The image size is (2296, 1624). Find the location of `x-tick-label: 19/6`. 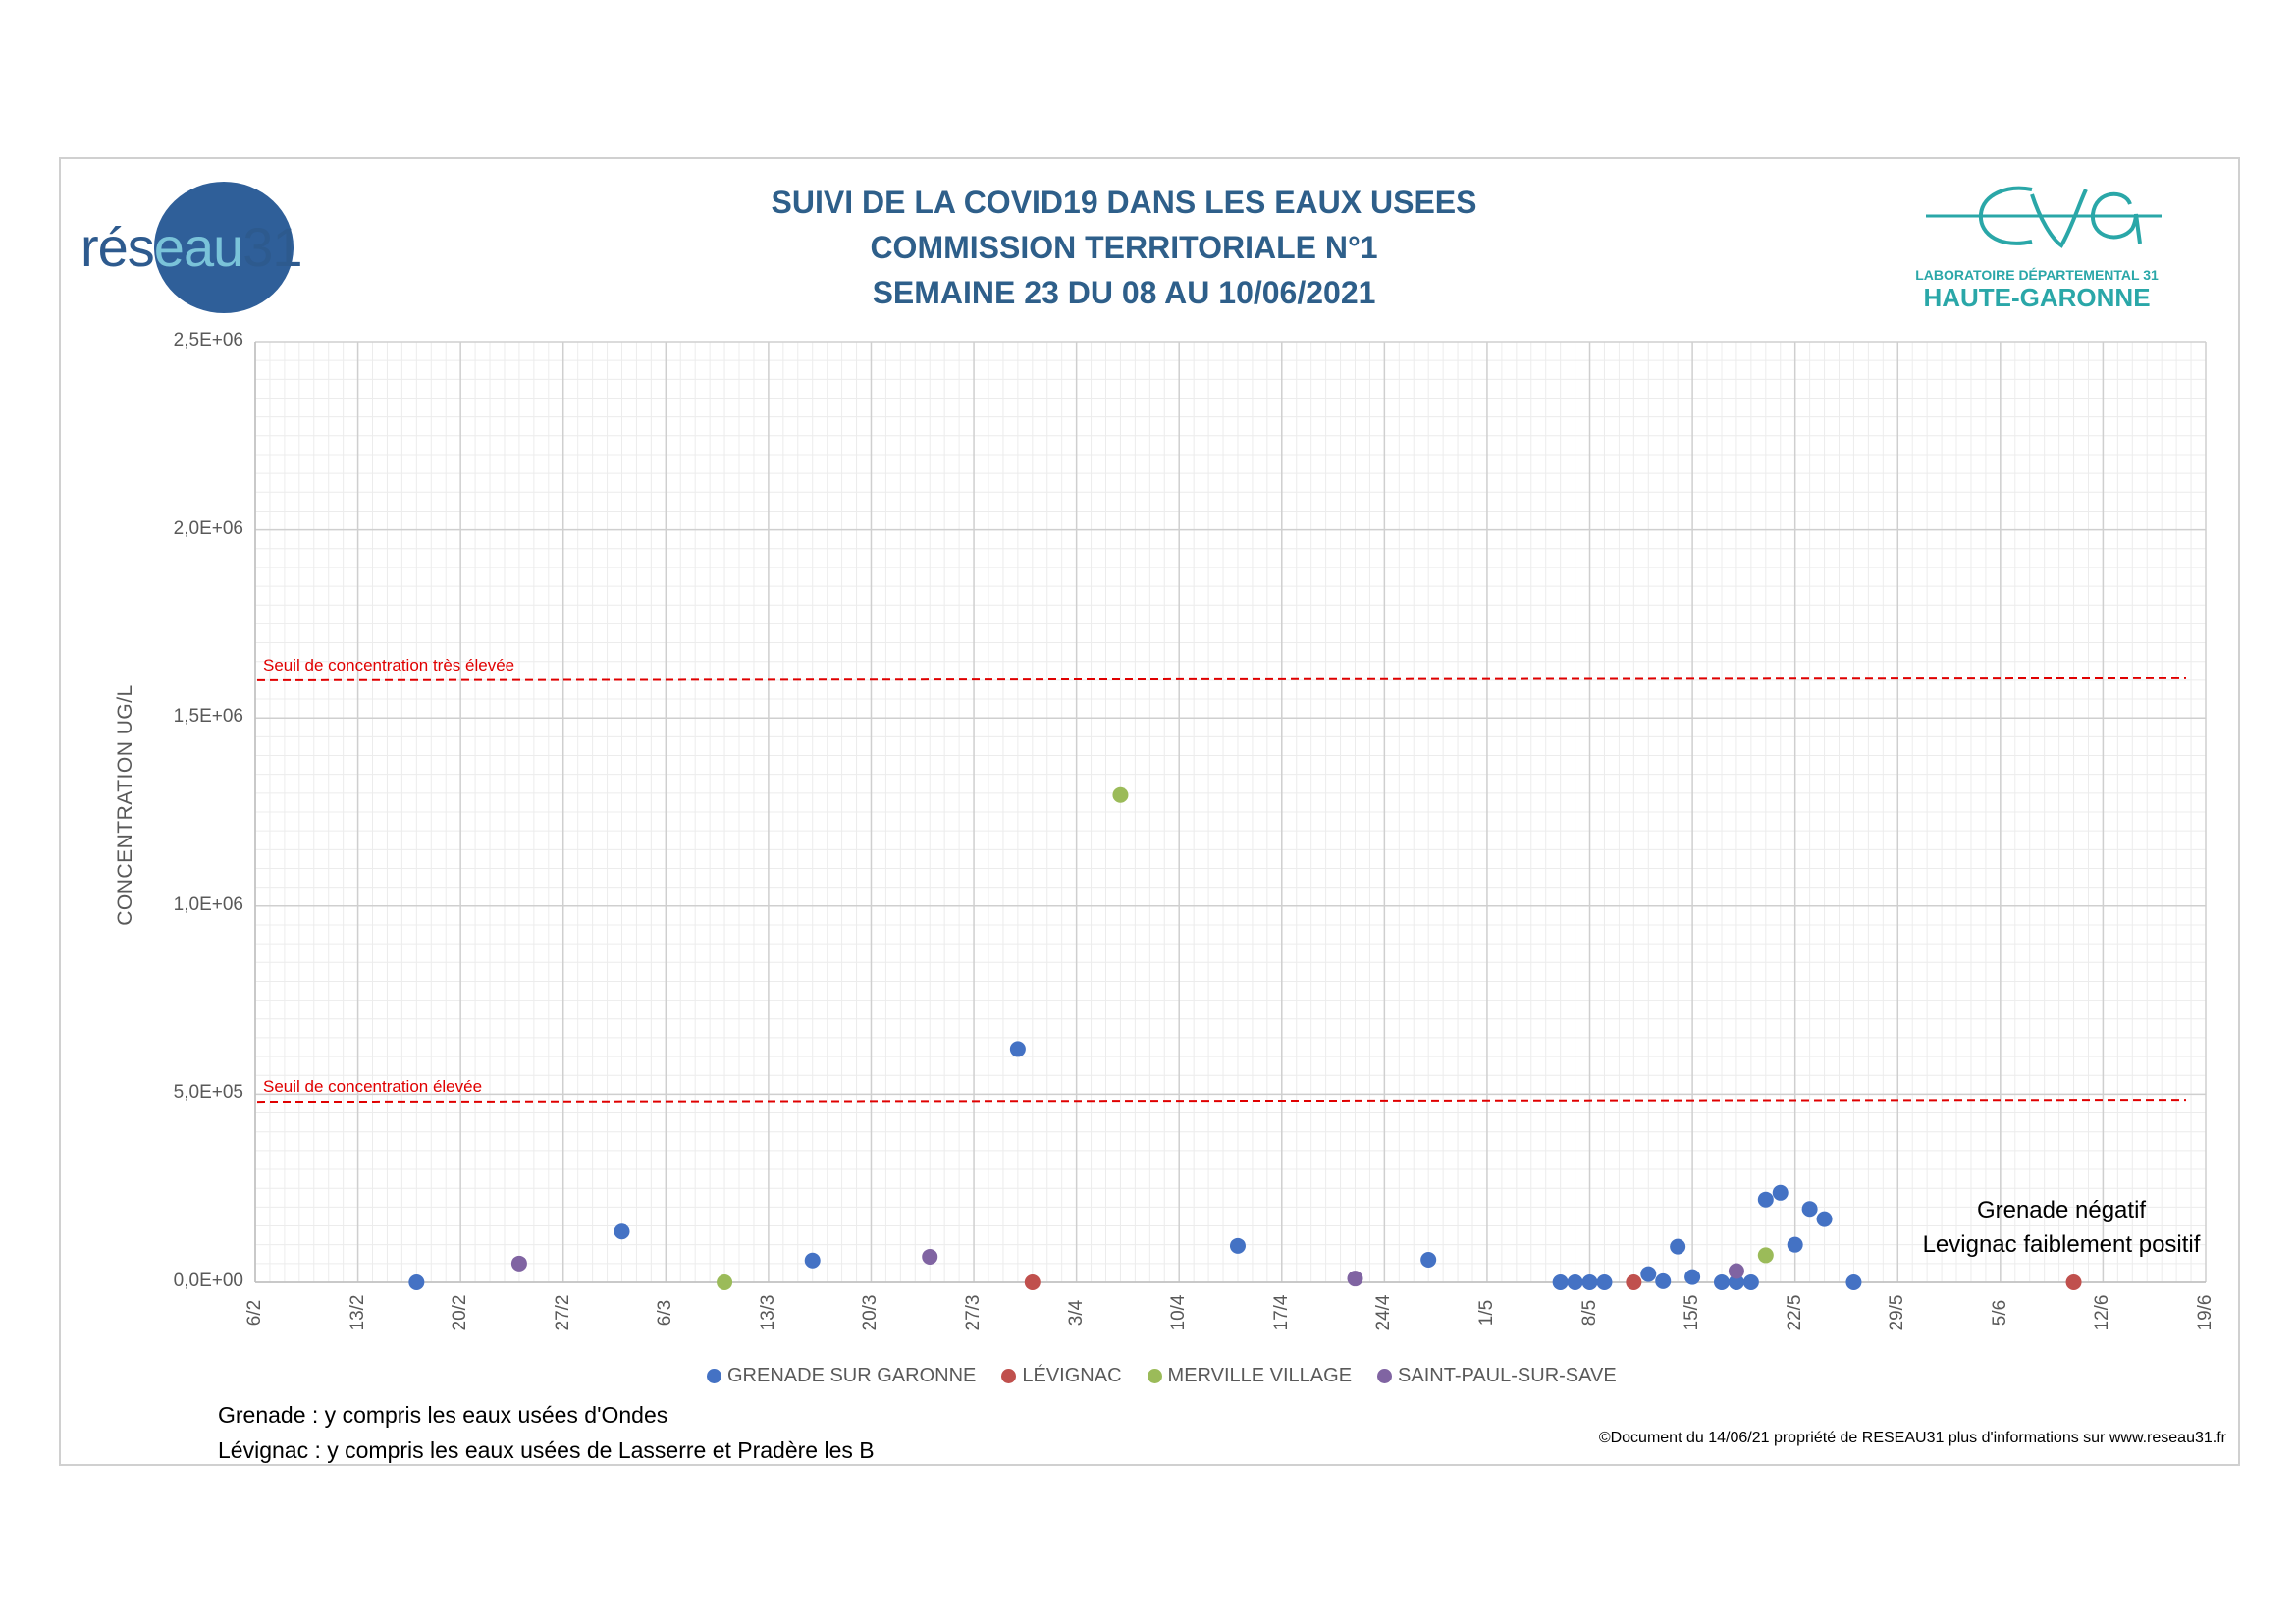

x-tick-label: 19/6 is located at coordinates (2205, 1312).